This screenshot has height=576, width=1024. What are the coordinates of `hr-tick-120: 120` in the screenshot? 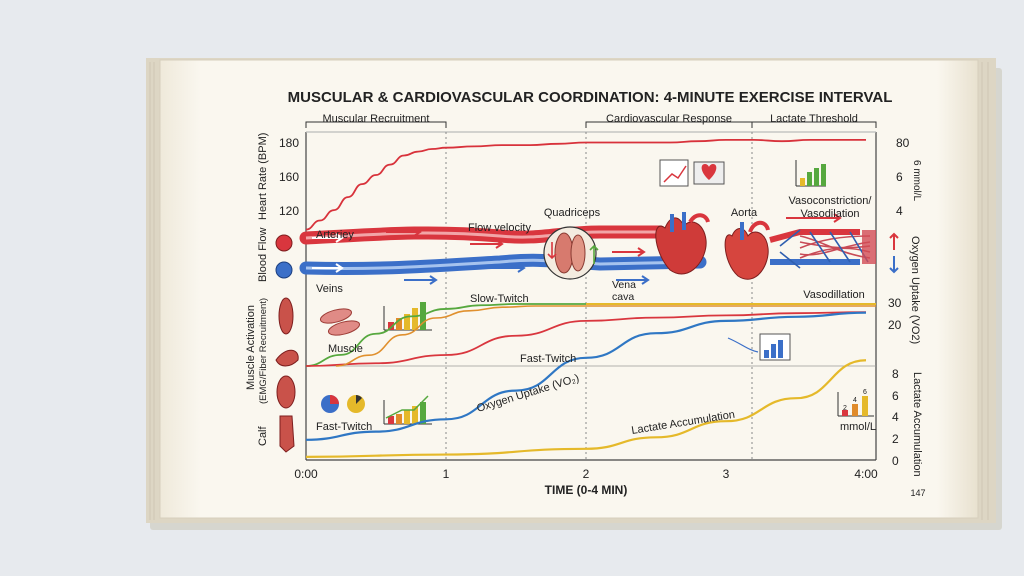 It's located at (289, 211).